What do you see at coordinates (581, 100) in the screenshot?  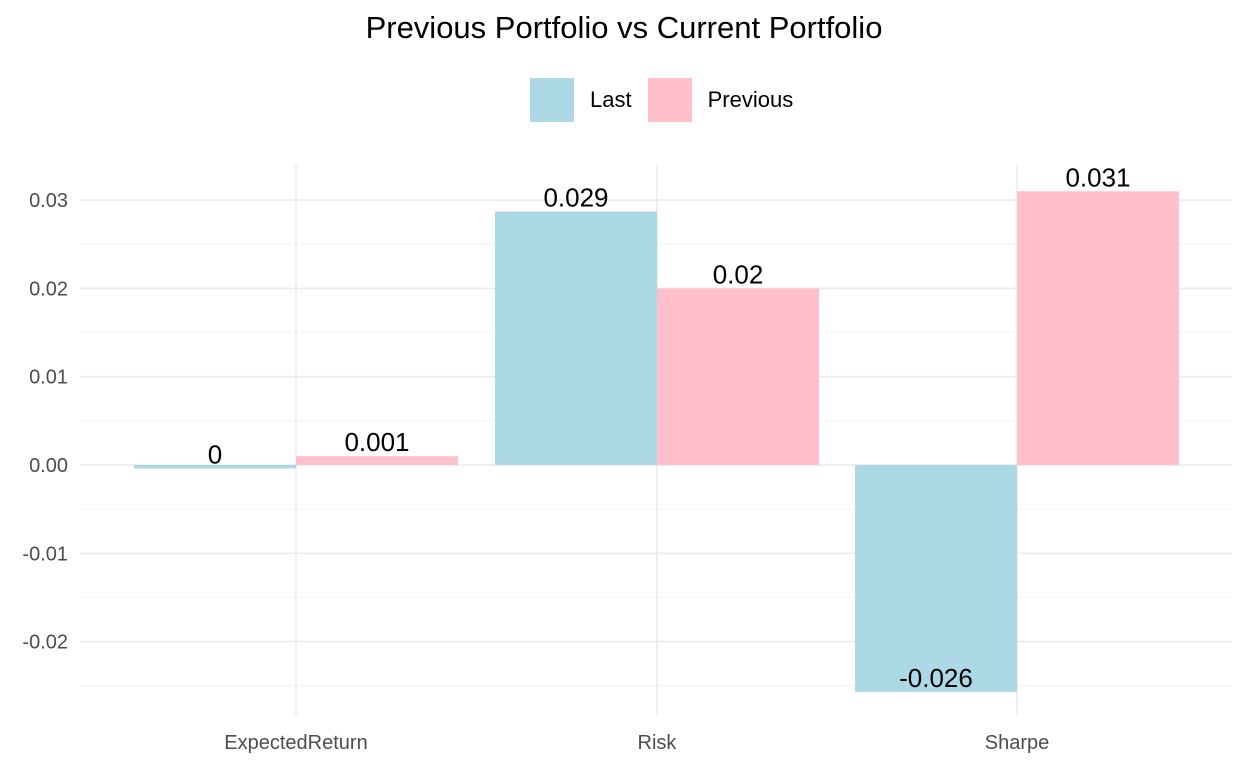 I see `legend-item-last: Last` at bounding box center [581, 100].